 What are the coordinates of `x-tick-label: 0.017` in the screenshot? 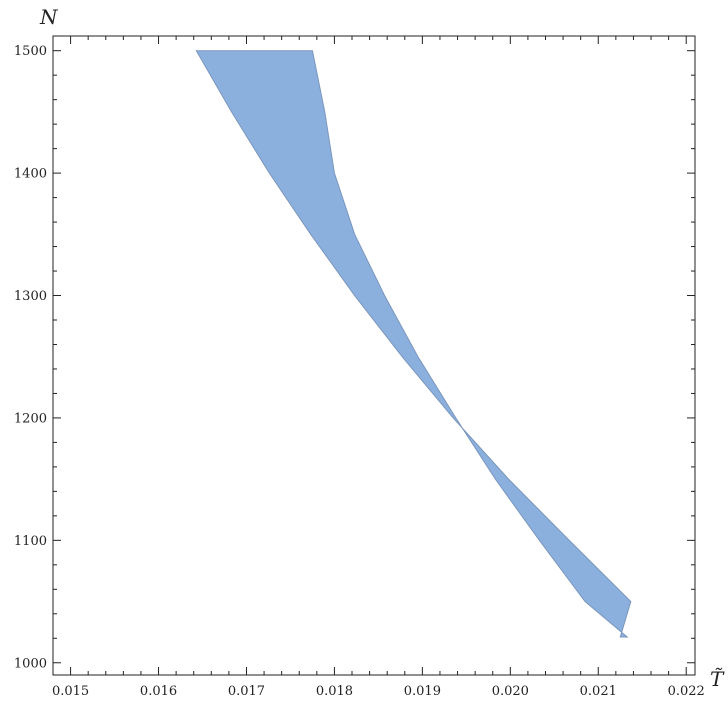 It's located at (246, 691).